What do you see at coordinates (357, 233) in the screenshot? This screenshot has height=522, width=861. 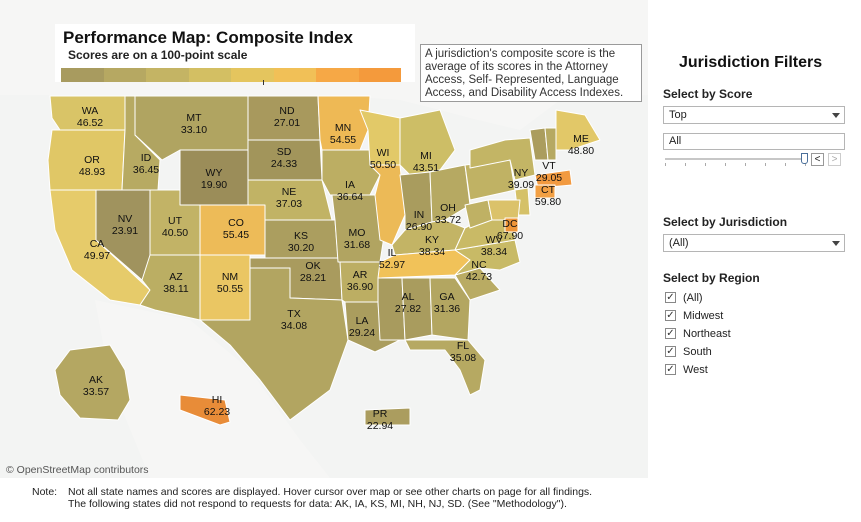 I see `state-abbr: MO` at bounding box center [357, 233].